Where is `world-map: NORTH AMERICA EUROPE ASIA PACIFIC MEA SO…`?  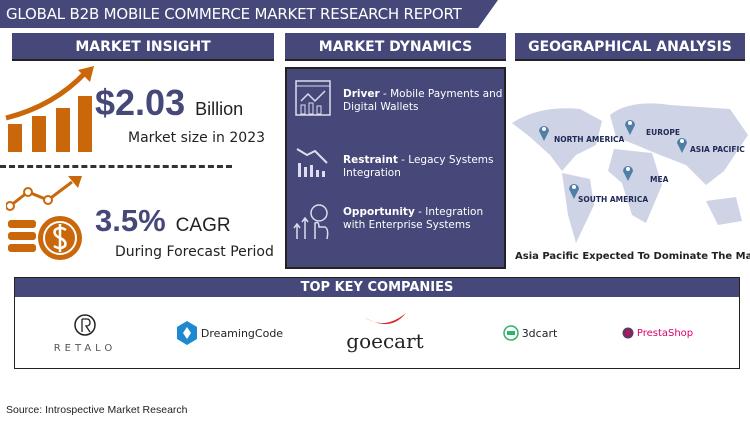 world-map: NORTH AMERICA EUROPE ASIA PACIFIC MEA SO… is located at coordinates (630, 160).